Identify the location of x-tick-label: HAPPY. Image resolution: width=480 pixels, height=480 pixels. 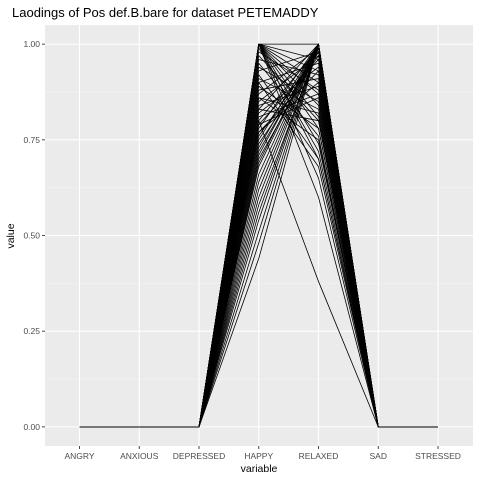
(258, 456).